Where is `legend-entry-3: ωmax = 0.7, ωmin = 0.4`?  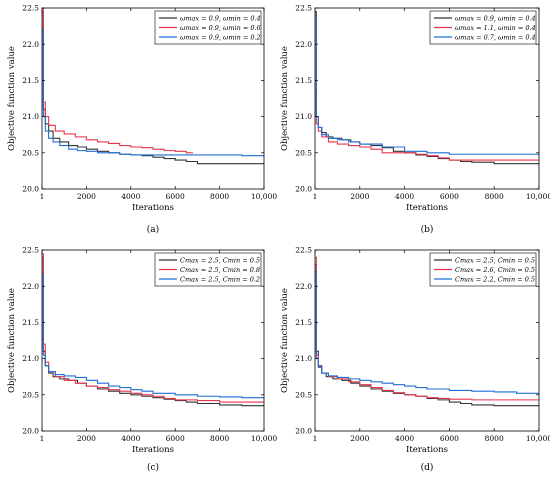
legend-entry-3: ωmax = 0.7, ωmin = 0.4 is located at coordinates (495, 37).